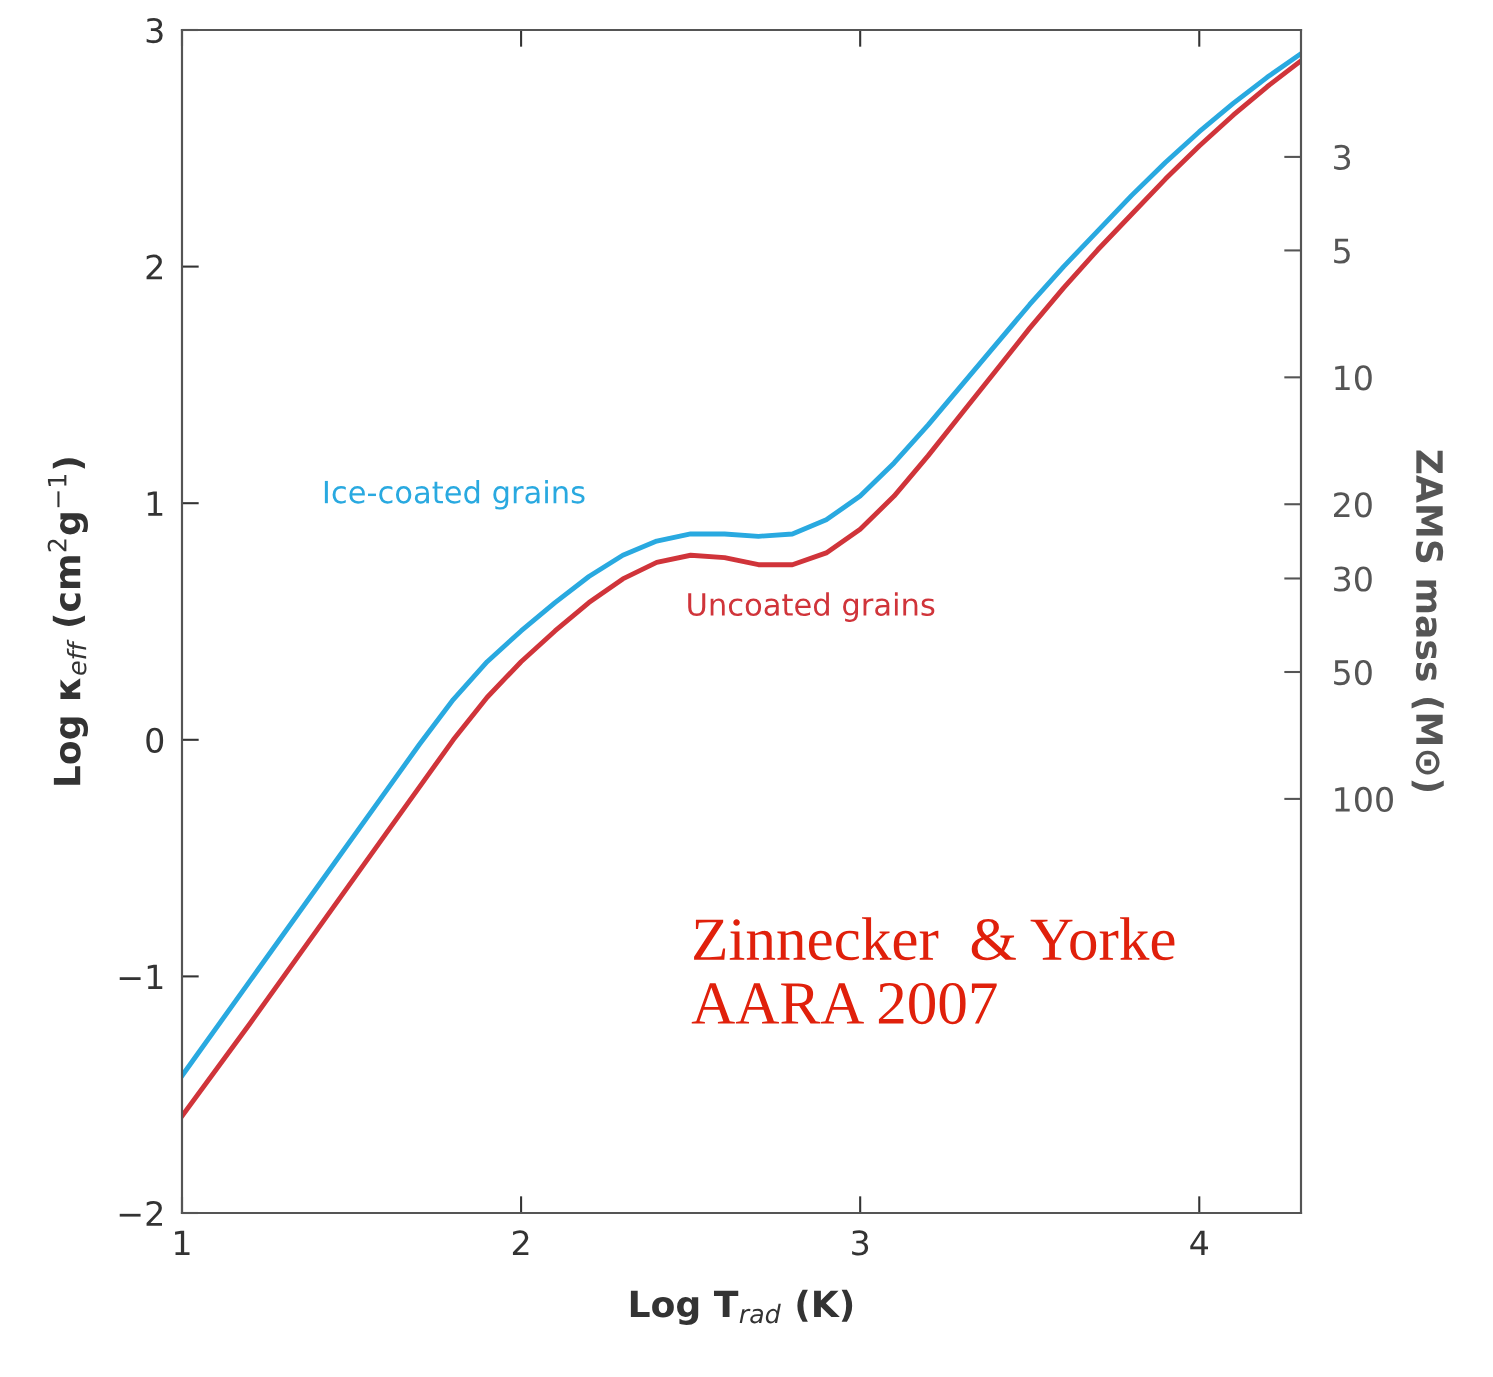 The height and width of the screenshot is (1377, 1493). What do you see at coordinates (1353, 579) in the screenshot?
I see `y2-tick-label: 30` at bounding box center [1353, 579].